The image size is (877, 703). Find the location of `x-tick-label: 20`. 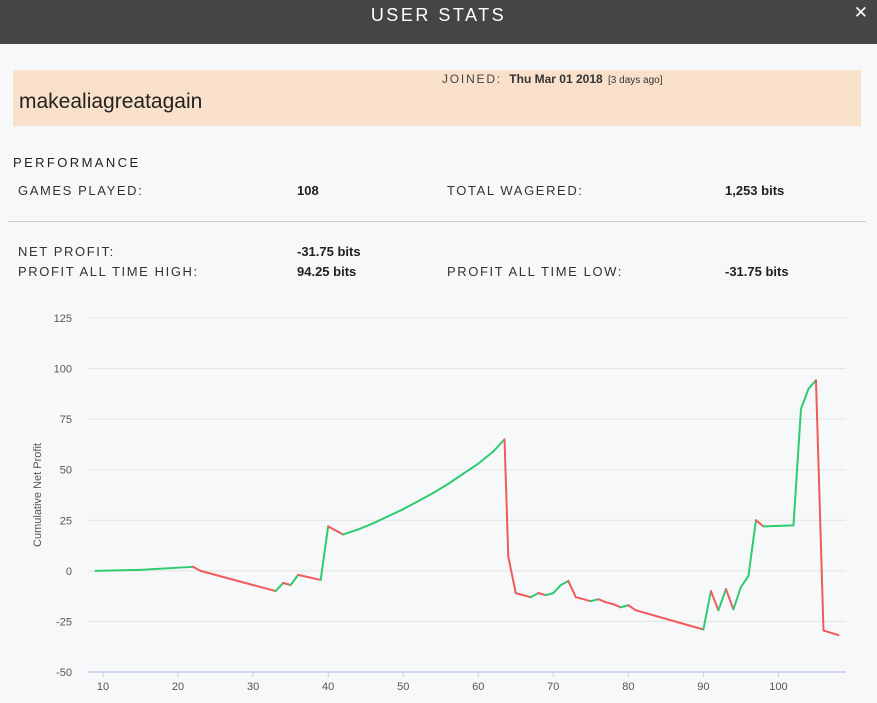

x-tick-label: 20 is located at coordinates (178, 687).